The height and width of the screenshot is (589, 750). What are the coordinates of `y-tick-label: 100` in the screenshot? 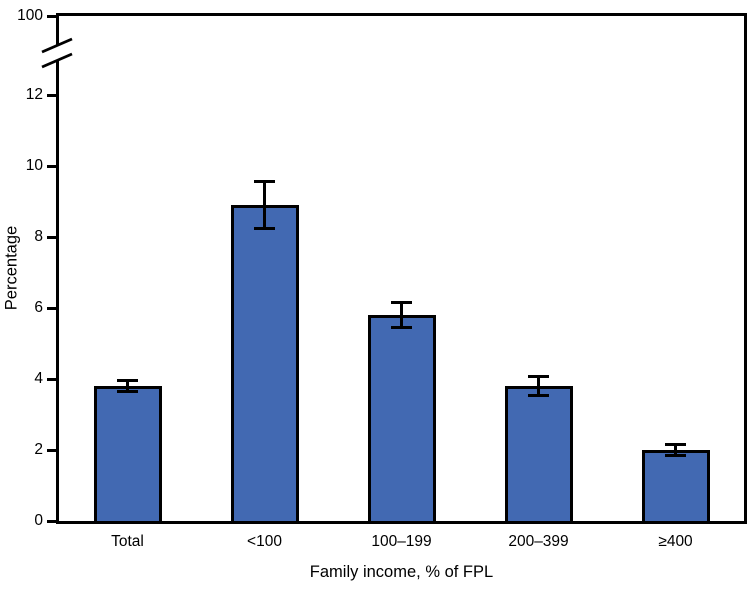 It's located at (30, 15).